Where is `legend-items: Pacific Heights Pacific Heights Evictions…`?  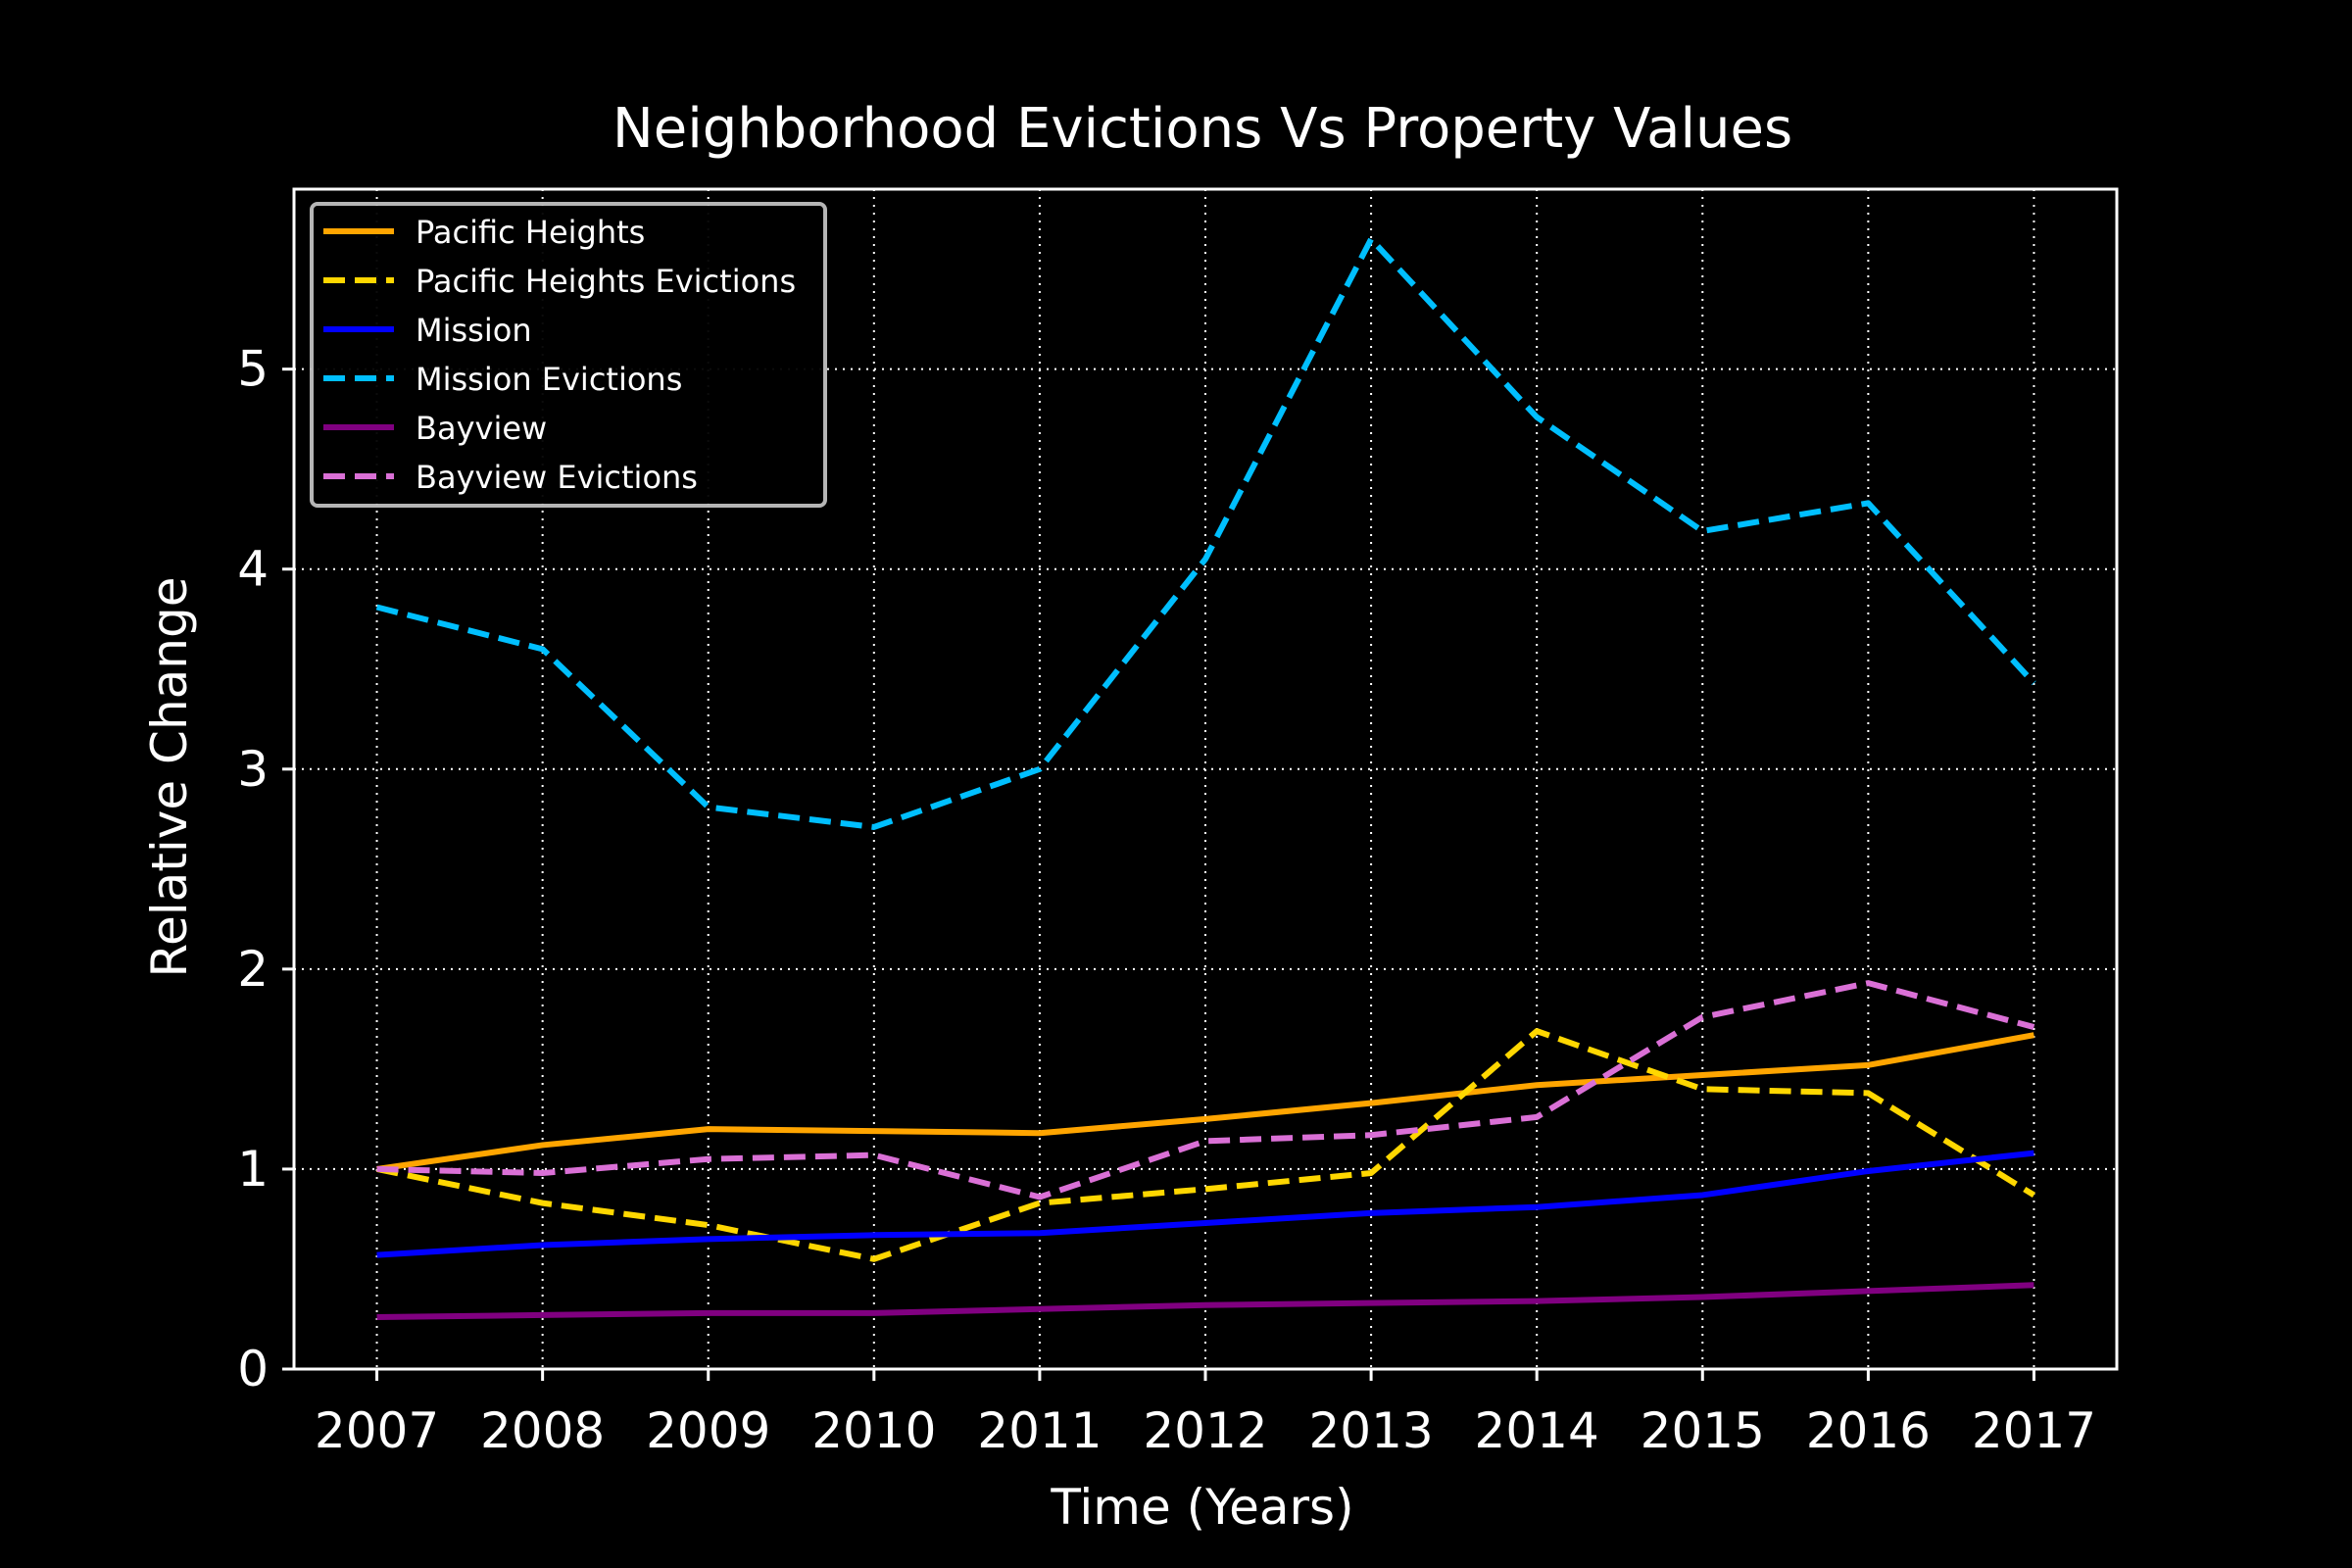
legend-items: Pacific Heights Pacific Heights Evictions… is located at coordinates (559, 355).